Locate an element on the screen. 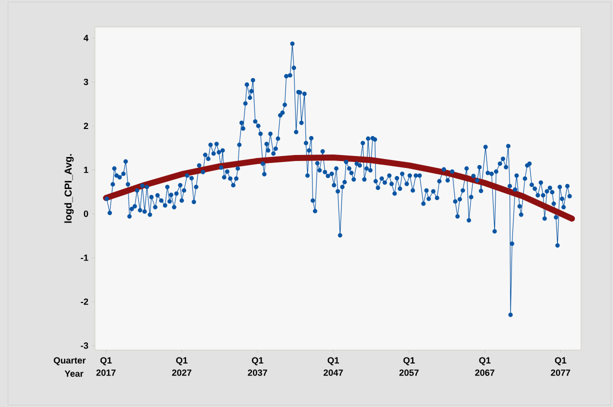  text: Quarter is located at coordinates (70, 361).